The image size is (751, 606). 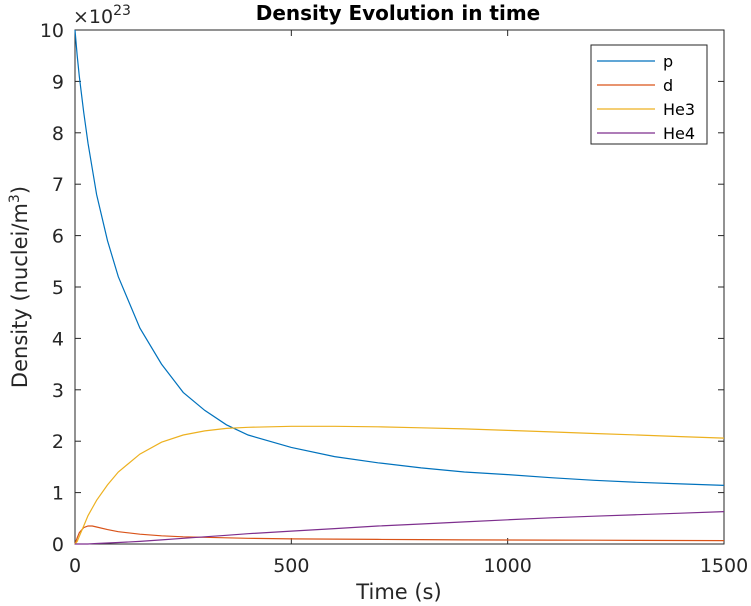 What do you see at coordinates (58, 288) in the screenshot?
I see `y-tick-label: 5` at bounding box center [58, 288].